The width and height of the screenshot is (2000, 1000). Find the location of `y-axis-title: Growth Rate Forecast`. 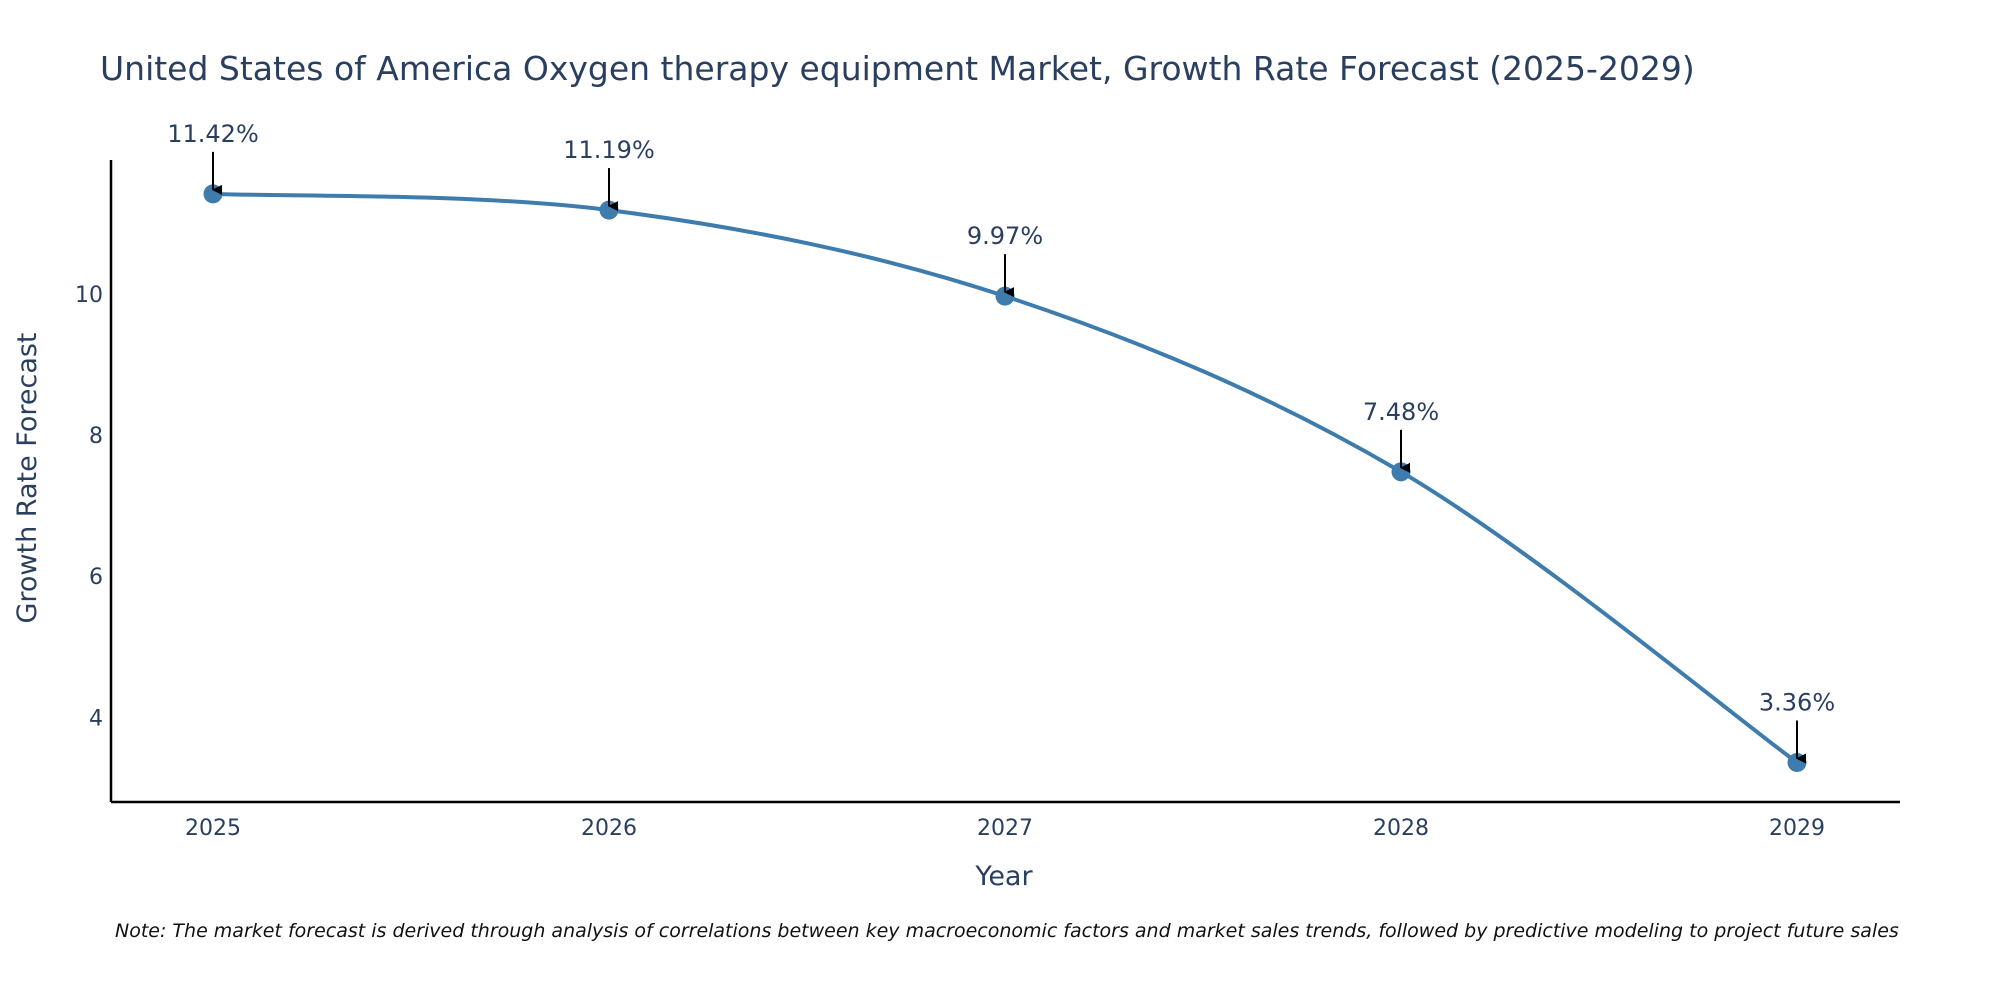

y-axis-title: Growth Rate Forecast is located at coordinates (27, 477).